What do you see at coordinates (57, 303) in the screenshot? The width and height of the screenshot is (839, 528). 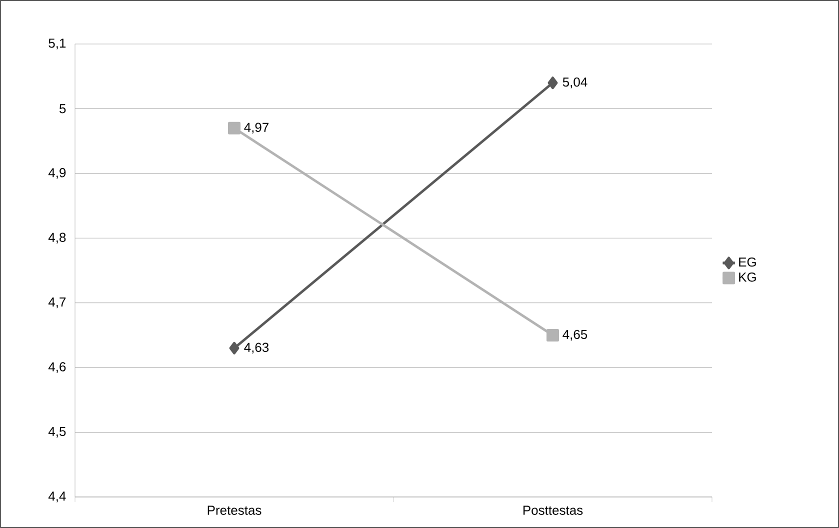 I see `y-tick-label: 4,7` at bounding box center [57, 303].